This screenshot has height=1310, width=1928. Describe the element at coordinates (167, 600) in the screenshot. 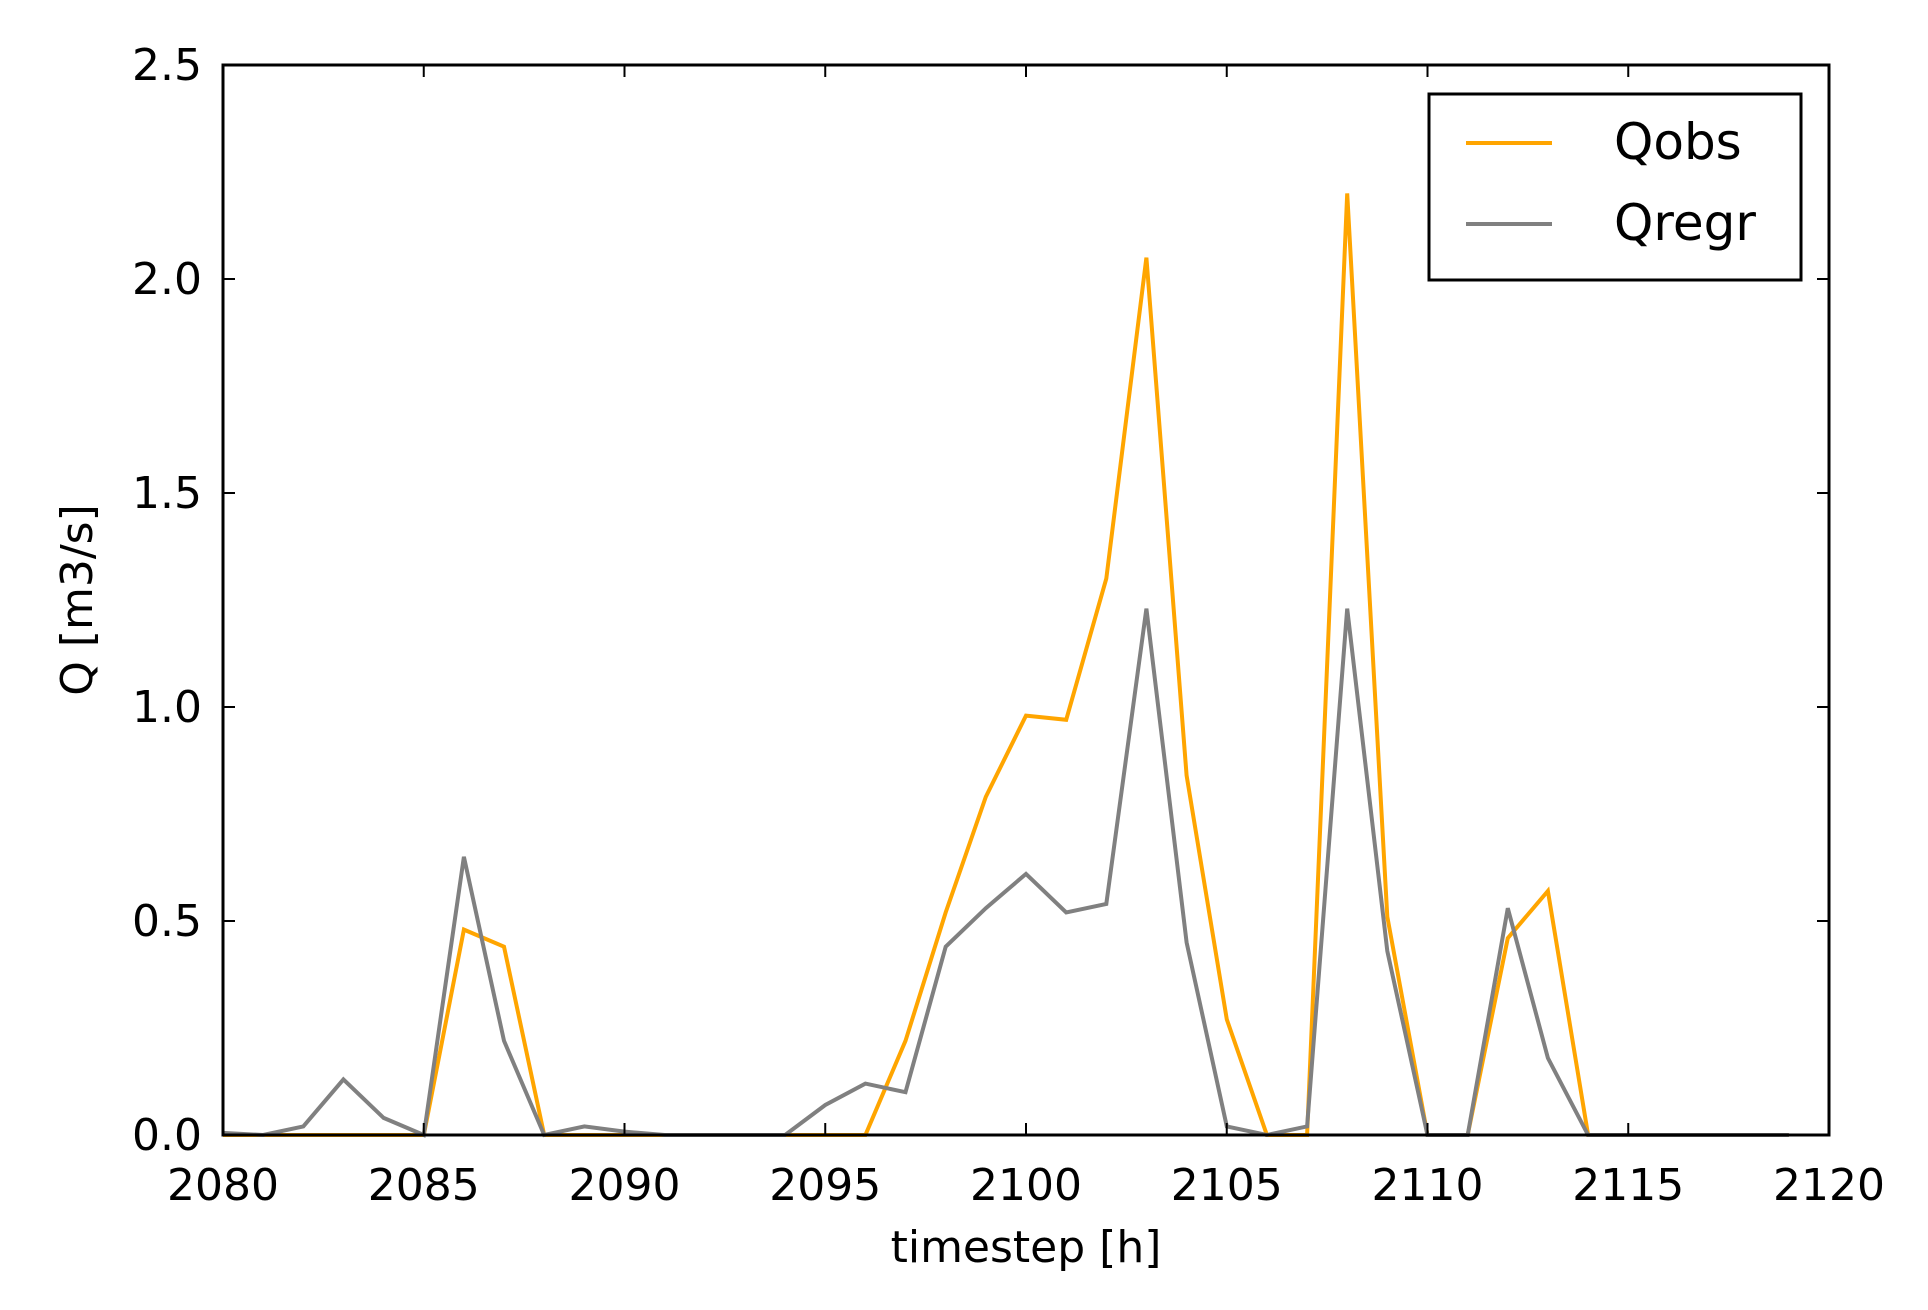

I see `y-tick-labels: 0.0 0.5 1.0 1.5 2.0 2.5` at that location.